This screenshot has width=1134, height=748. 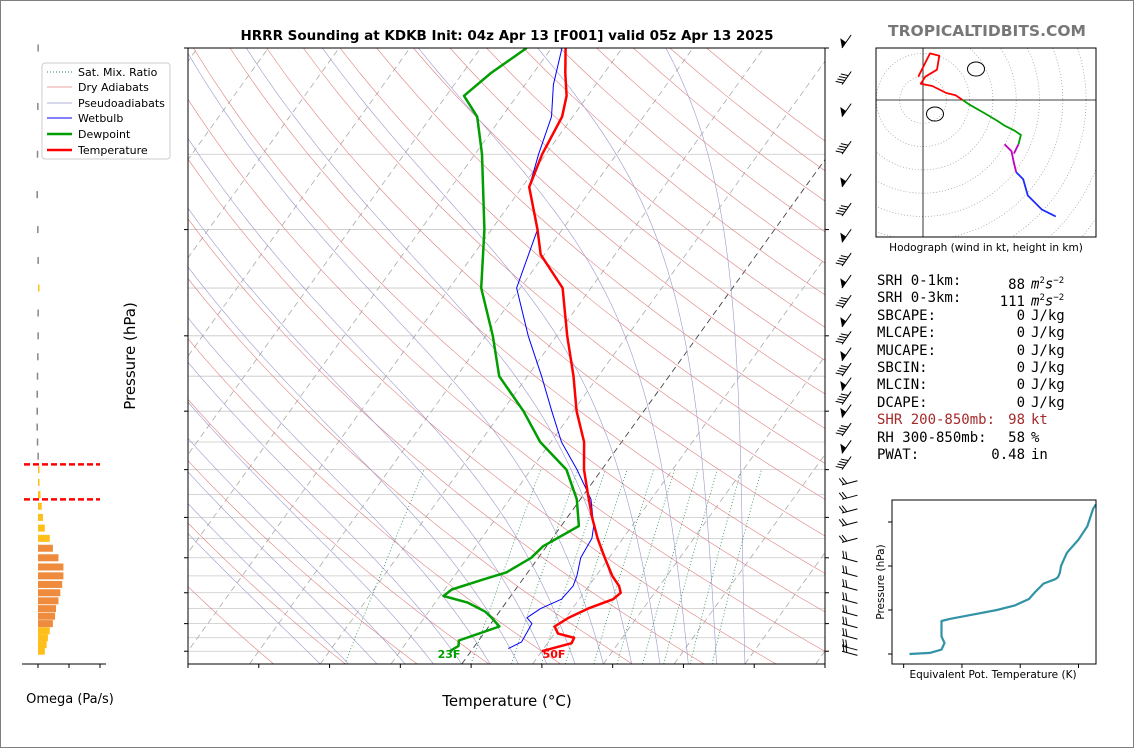 I want to click on theta-e-y-label: Pressure (hPa), so click(x=881, y=581).